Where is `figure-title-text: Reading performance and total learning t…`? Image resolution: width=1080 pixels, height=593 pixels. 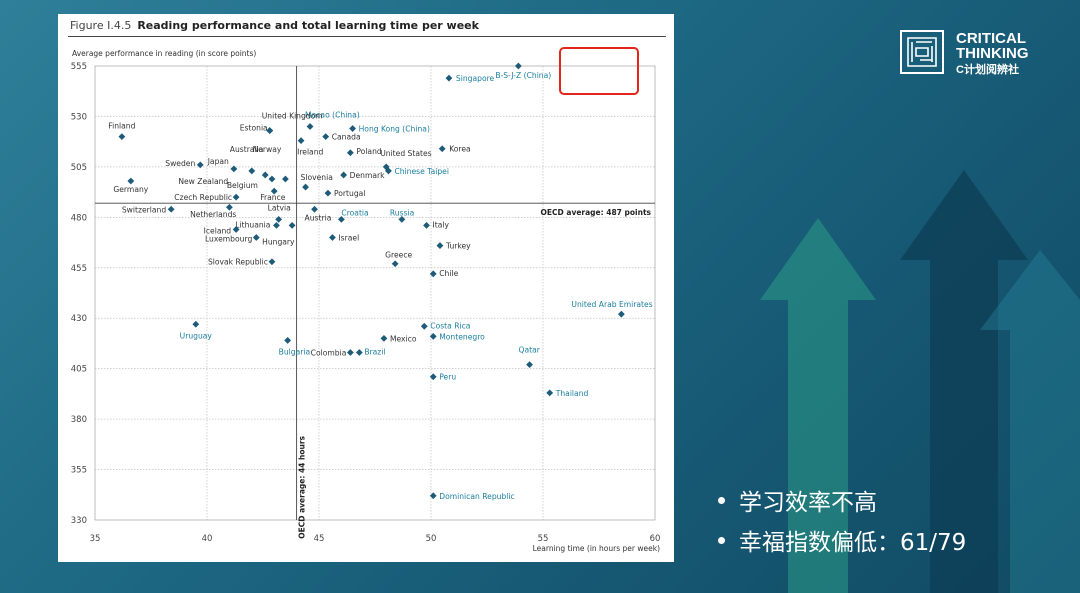 figure-title-text: Reading performance and total learning t… is located at coordinates (308, 25).